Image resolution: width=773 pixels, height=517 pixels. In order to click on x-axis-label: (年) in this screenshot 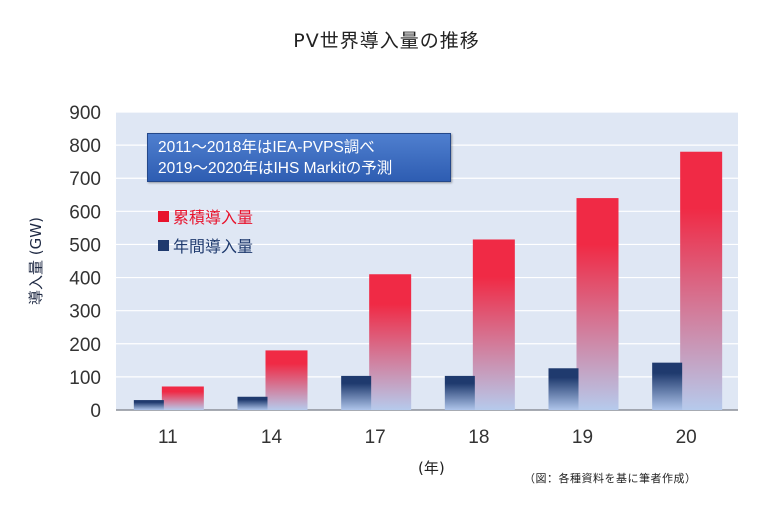, I will do `click(431, 468)`.